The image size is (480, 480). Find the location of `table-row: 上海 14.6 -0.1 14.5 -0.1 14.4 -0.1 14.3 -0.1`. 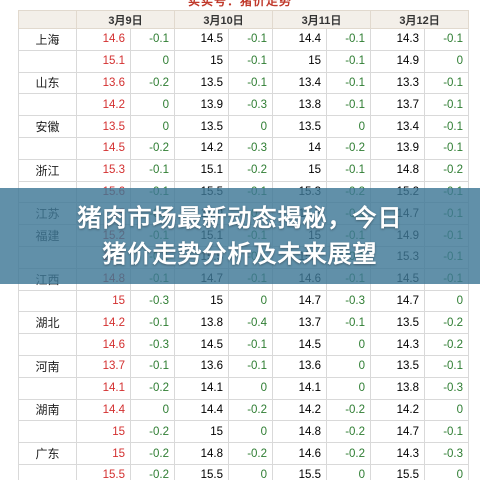

table-row: 上海 14.6 -0.1 14.5 -0.1 14.4 -0.1 14.3 -0.1 is located at coordinates (244, 39).